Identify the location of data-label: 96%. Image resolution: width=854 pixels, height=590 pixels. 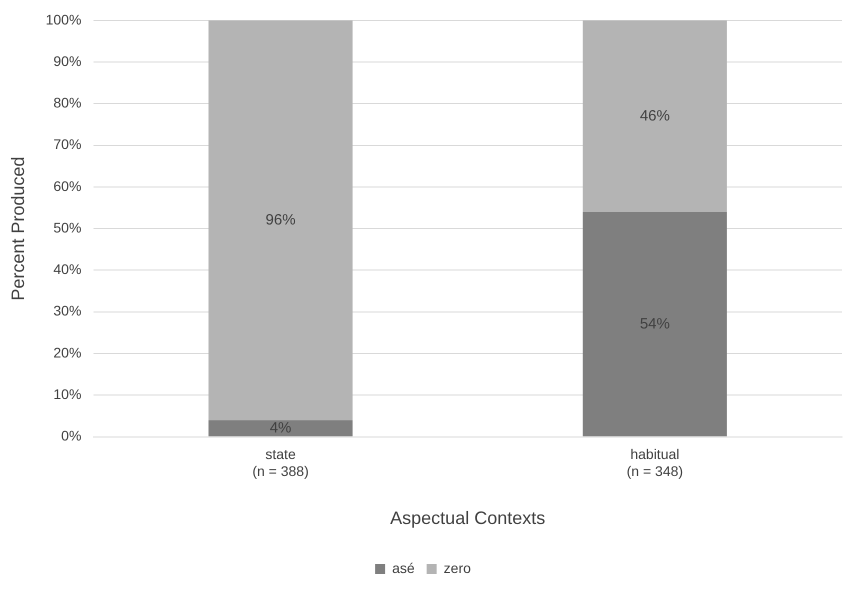
(281, 219).